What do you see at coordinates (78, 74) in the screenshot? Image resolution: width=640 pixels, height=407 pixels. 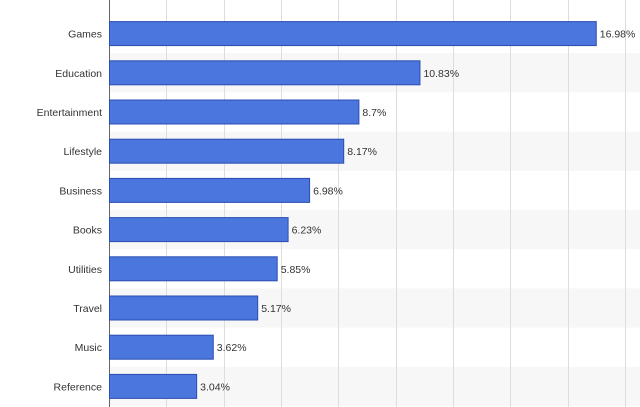 I see `category-label: Education` at bounding box center [78, 74].